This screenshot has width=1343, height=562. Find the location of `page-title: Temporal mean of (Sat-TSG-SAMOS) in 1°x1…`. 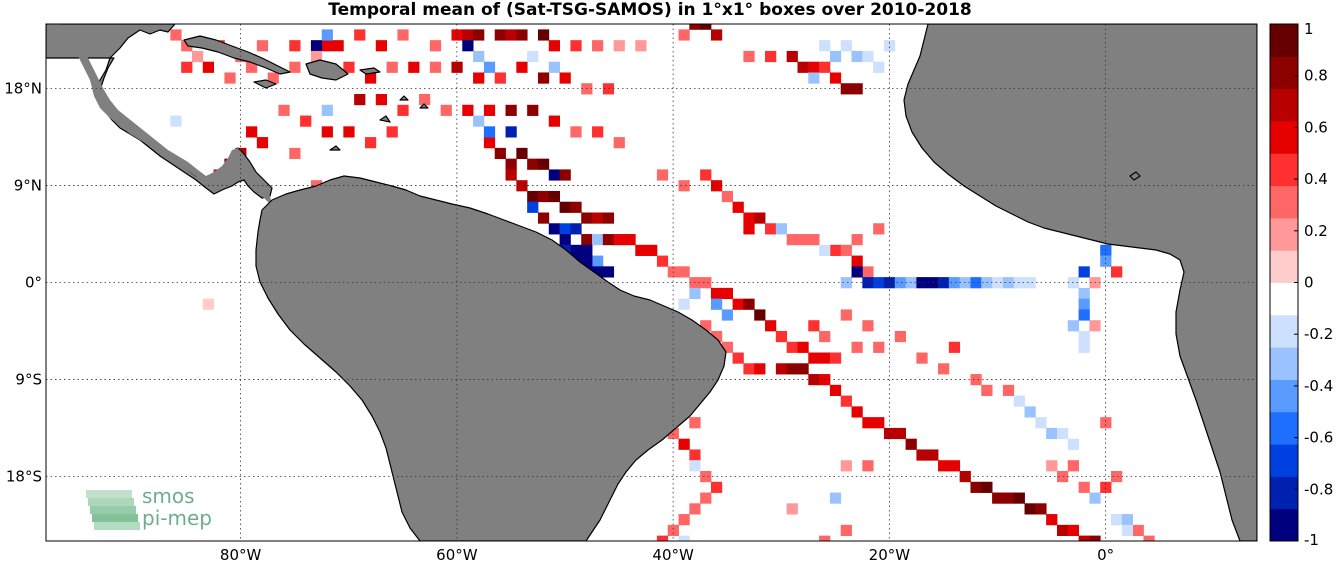

page-title: Temporal mean of (Sat-TSG-SAMOS) in 1°x1… is located at coordinates (650, 10).